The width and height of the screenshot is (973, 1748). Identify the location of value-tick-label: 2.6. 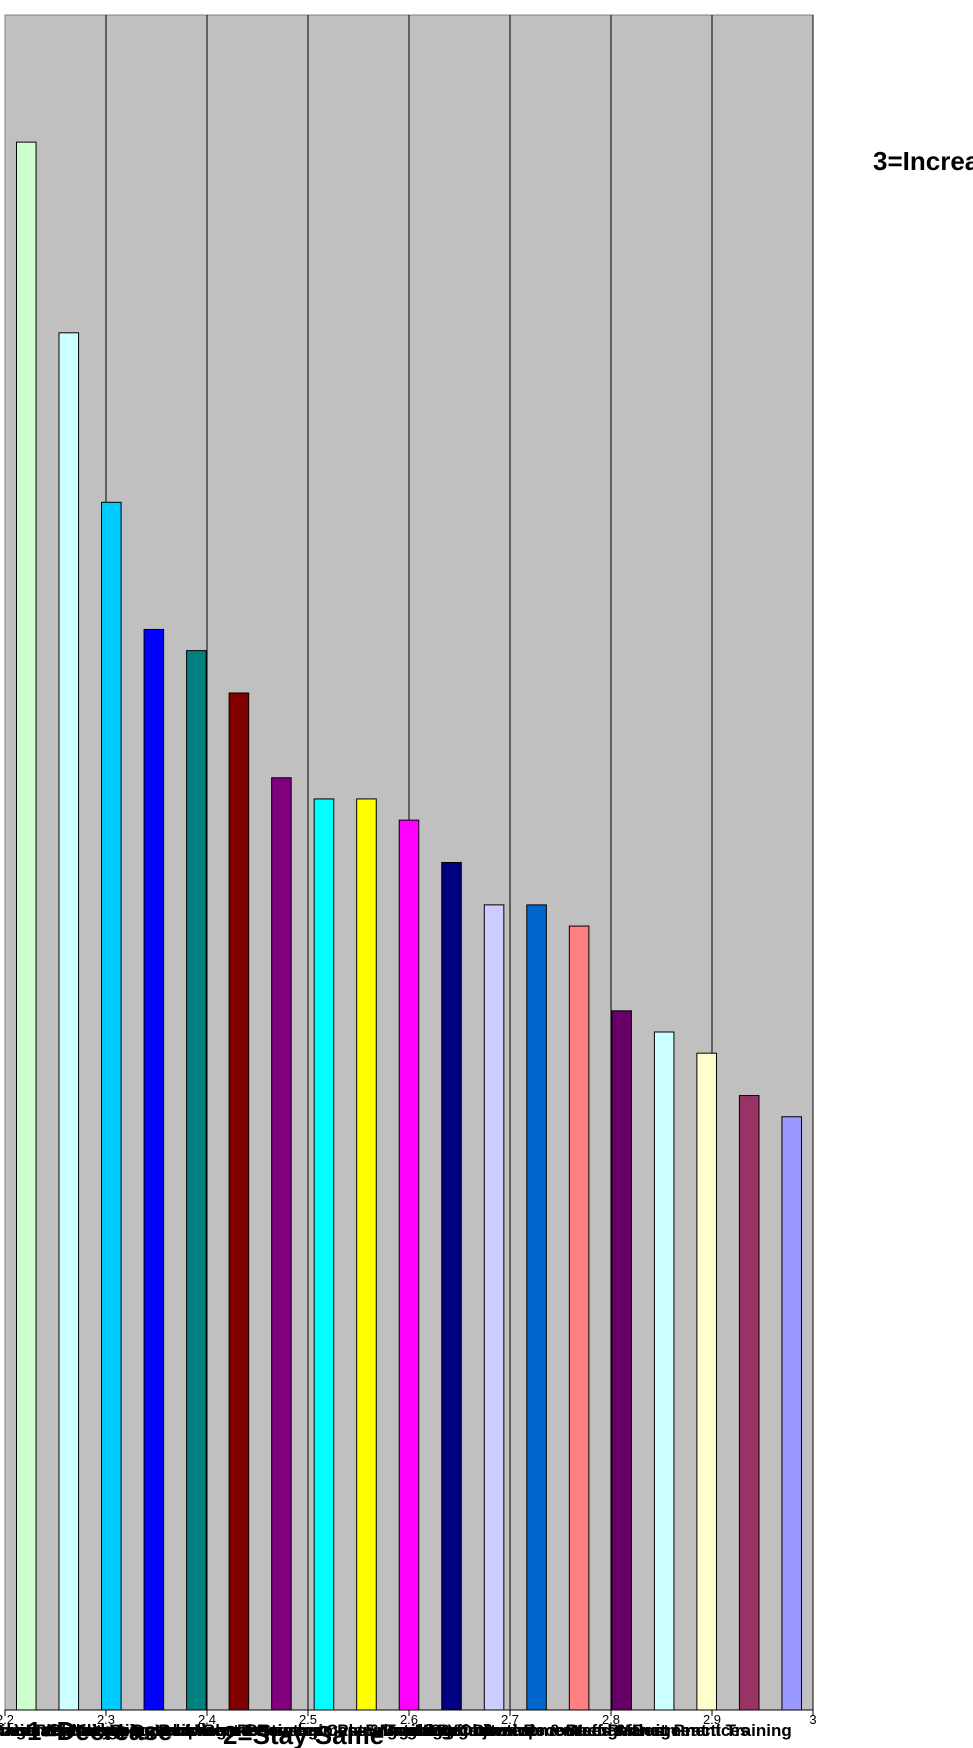
(409, 1719).